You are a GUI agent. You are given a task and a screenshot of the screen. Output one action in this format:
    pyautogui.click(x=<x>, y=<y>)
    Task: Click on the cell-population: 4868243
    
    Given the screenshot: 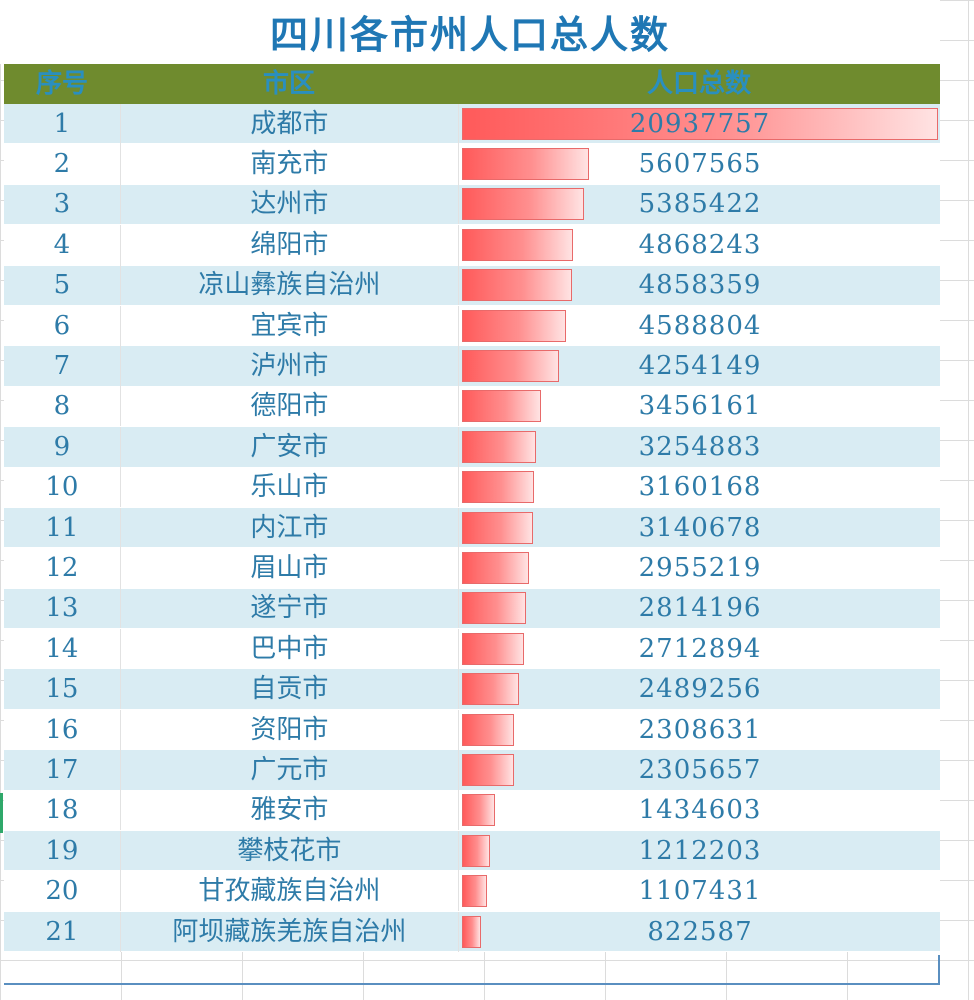 What is the action you would take?
    pyautogui.click(x=699, y=244)
    